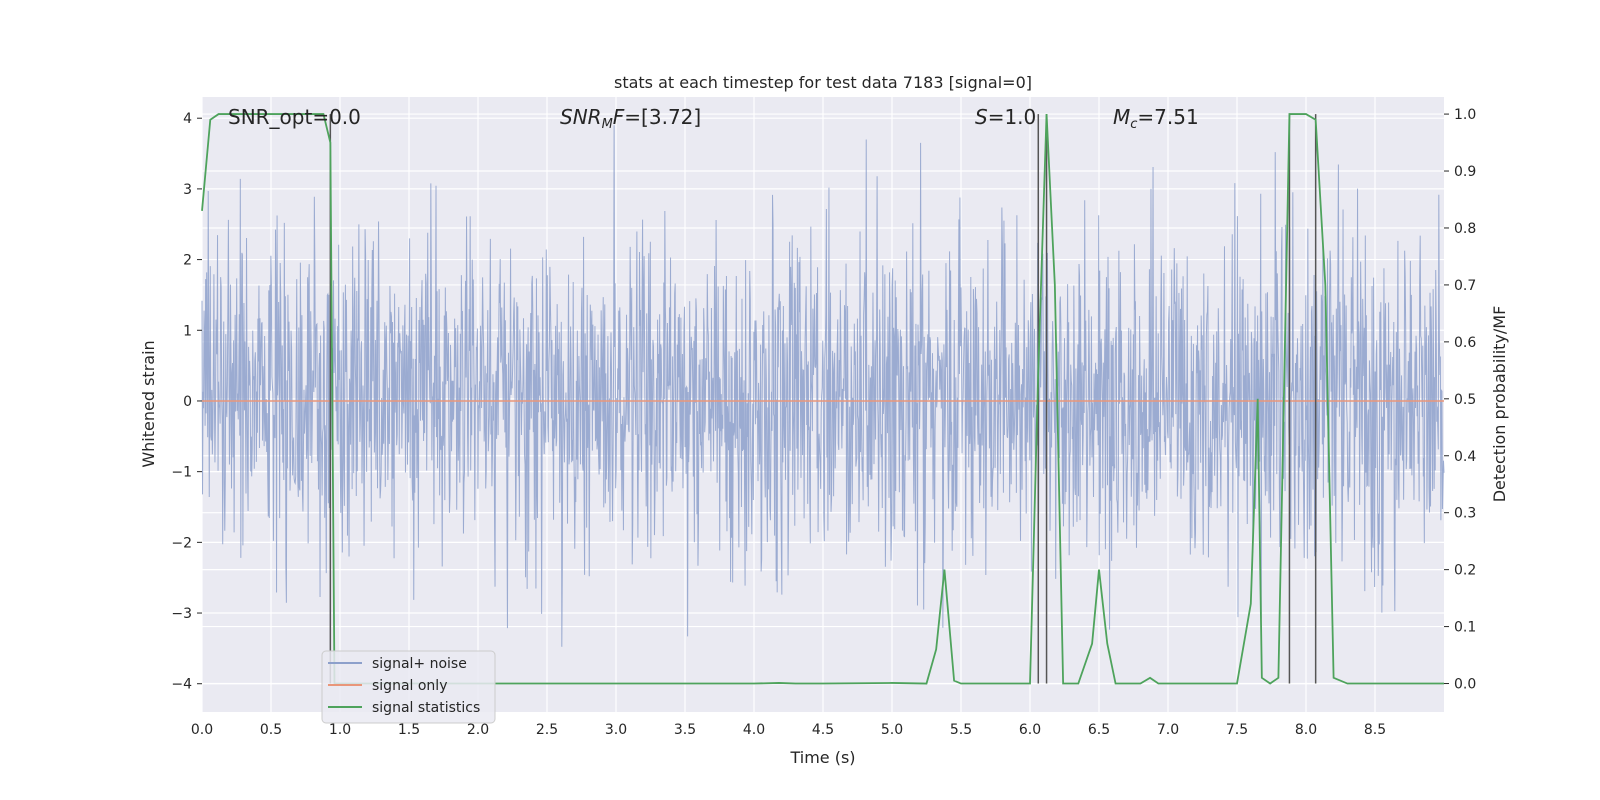 The image size is (1600, 800). I want to click on y-left-tick-label: 1, so click(187, 331).